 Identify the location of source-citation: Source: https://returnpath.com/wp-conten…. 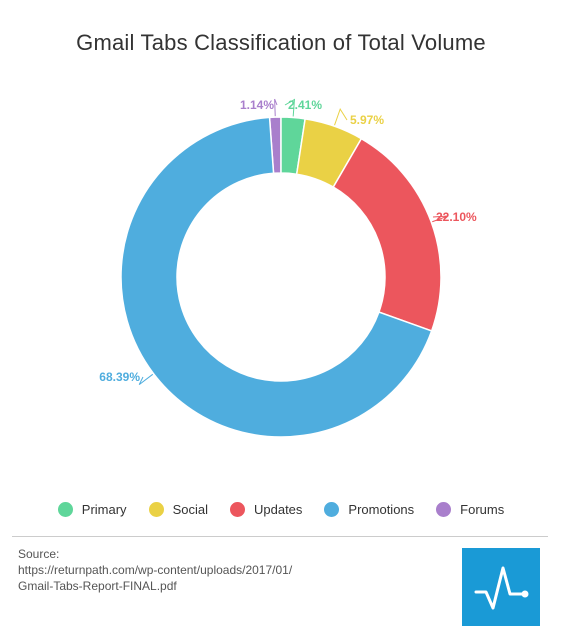
(198, 570).